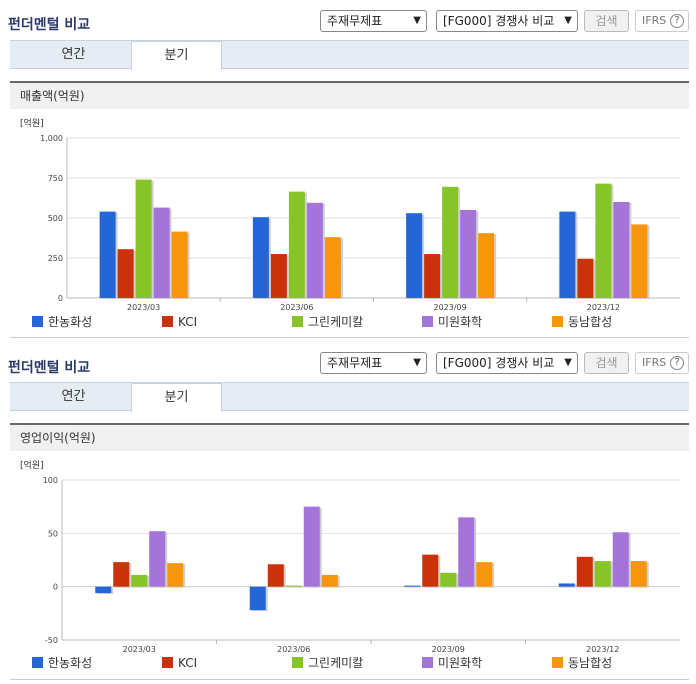 The width and height of the screenshot is (696, 684). Describe the element at coordinates (50, 480) in the screenshot. I see `y-tick-label: 100` at that location.